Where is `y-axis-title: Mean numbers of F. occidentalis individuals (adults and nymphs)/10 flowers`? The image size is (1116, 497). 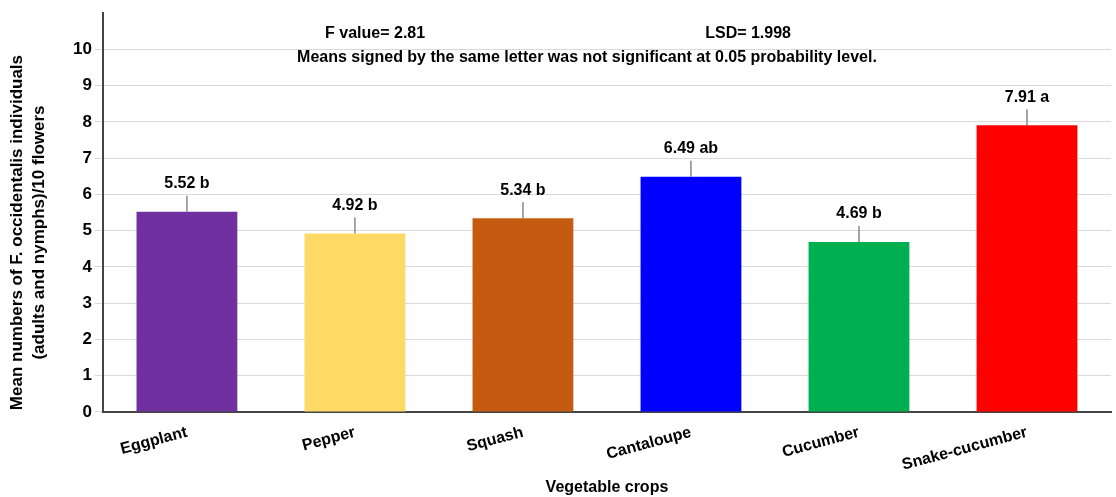
y-axis-title: Mean numbers of F. occidentalis individuals (adults and nymphs)/10 flowers is located at coordinates (27, 232).